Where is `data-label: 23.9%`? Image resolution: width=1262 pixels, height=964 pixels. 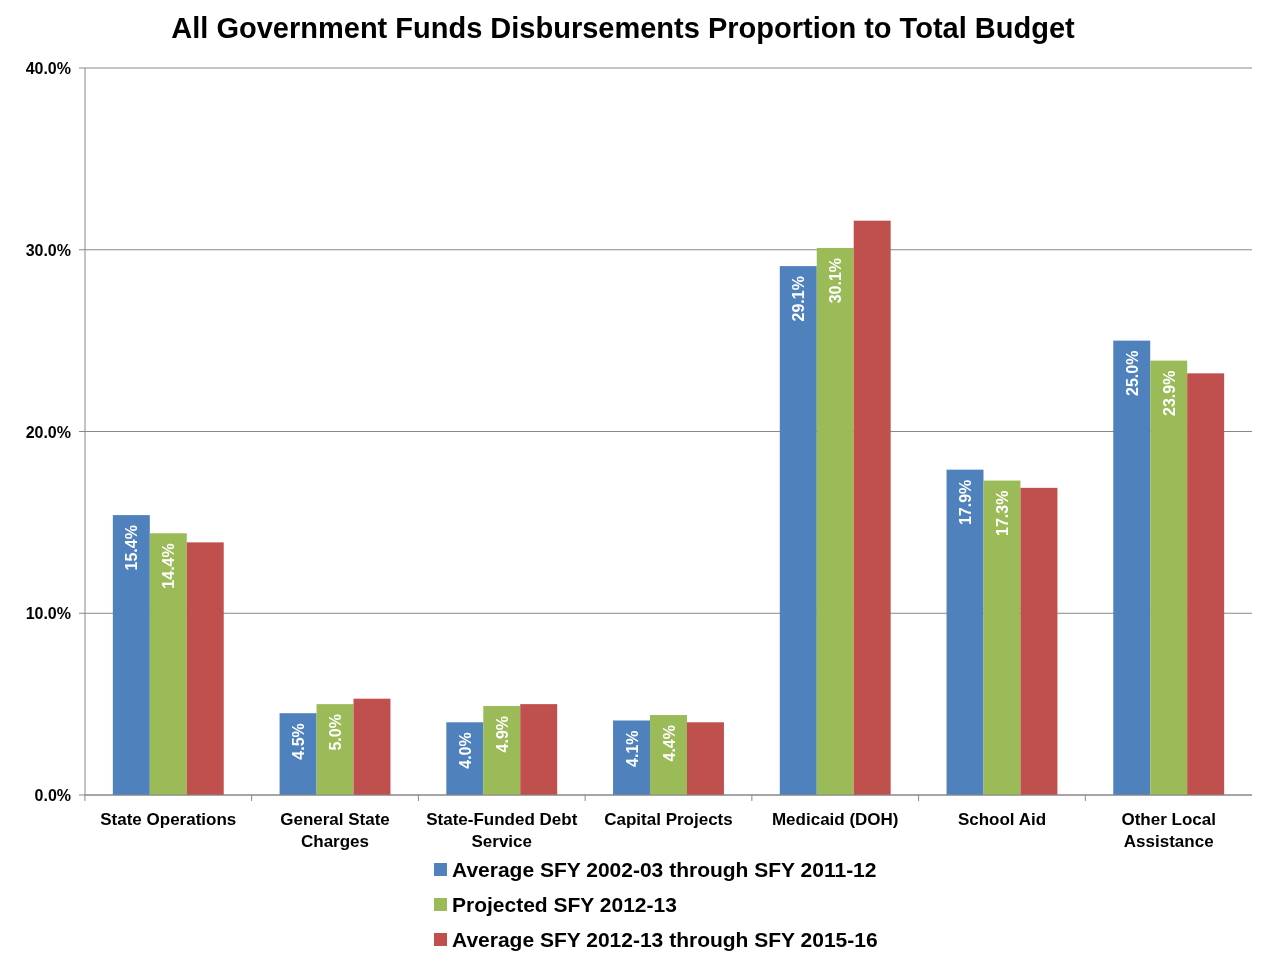
data-label: 23.9% is located at coordinates (1169, 393).